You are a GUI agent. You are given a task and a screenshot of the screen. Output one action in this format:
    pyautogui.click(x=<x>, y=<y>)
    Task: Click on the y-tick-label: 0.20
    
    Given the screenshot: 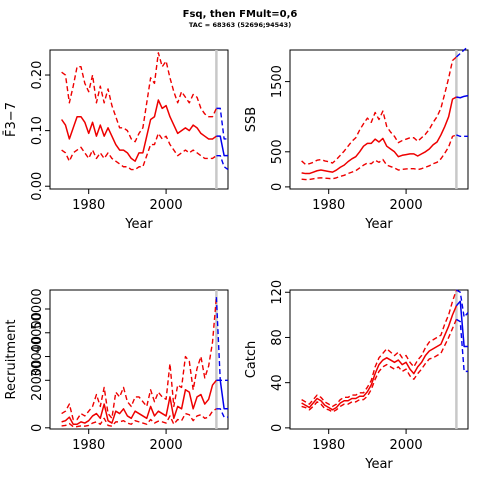 What is the action you would take?
    pyautogui.click(x=37, y=75)
    